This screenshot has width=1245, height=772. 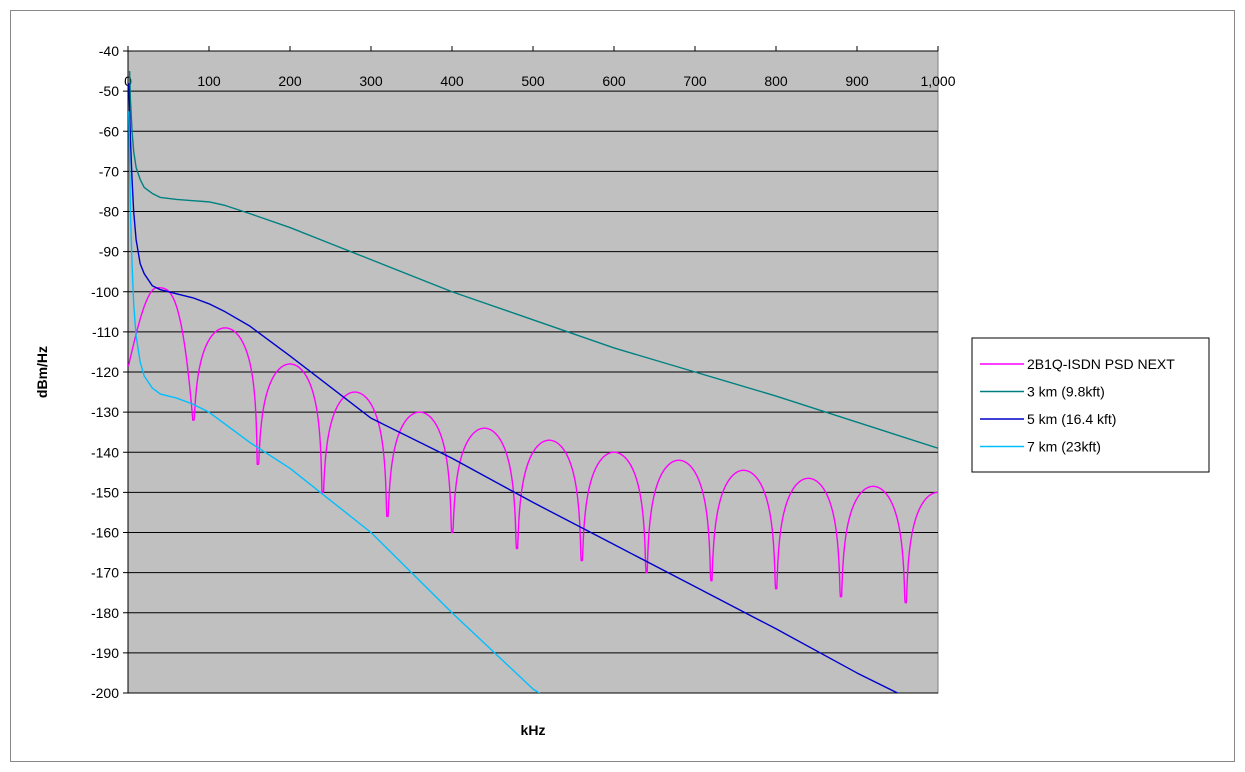 I want to click on y-tick-label: -180, so click(x=105, y=613).